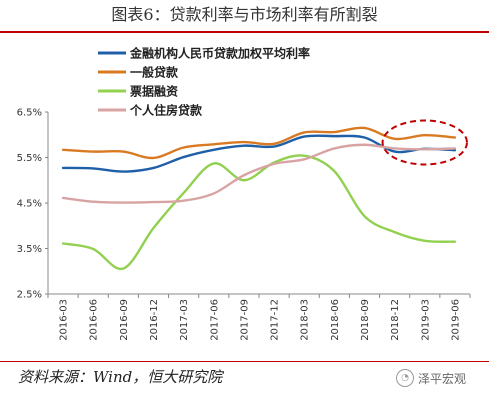 This screenshot has width=489, height=402. I want to click on y-tick-label: 4.5%, so click(29, 204).